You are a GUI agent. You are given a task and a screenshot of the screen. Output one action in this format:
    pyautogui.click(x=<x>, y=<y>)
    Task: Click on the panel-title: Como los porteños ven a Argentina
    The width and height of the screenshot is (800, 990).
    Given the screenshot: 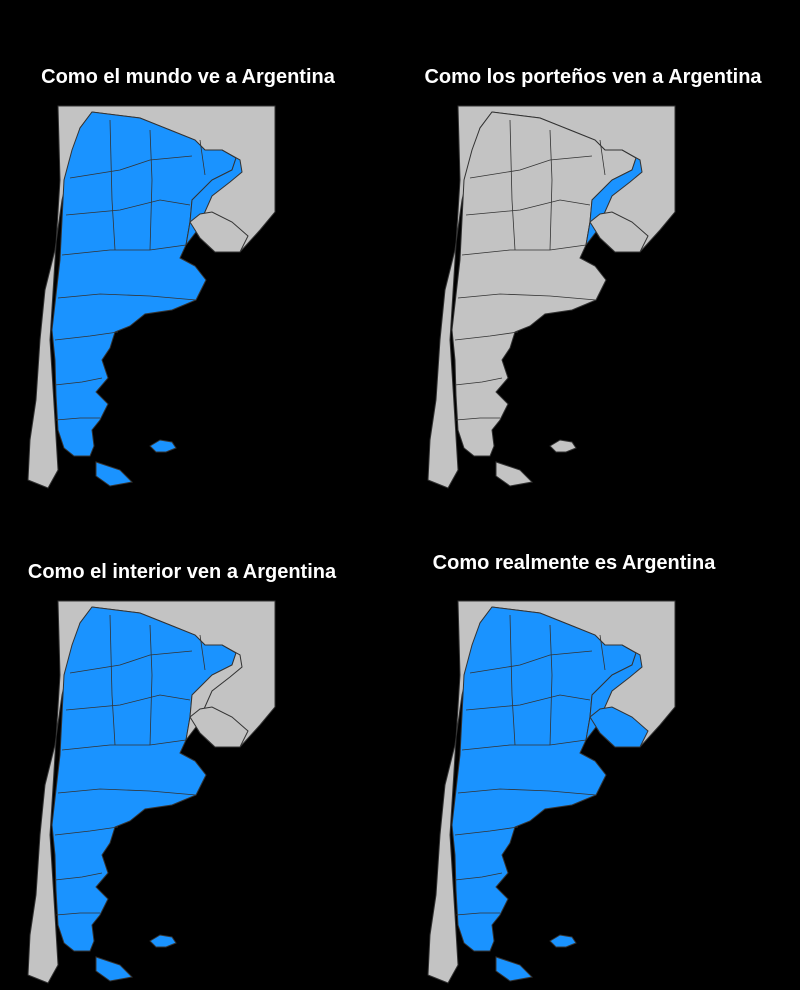 What is the action you would take?
    pyautogui.click(x=593, y=77)
    